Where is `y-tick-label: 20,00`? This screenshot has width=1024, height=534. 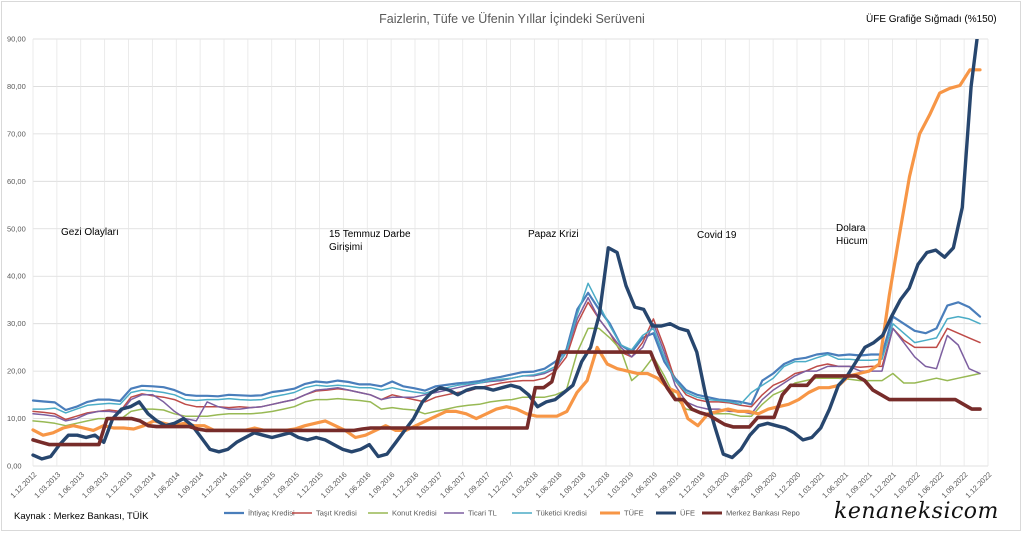
y-tick-label: 20,00 is located at coordinates (16, 371).